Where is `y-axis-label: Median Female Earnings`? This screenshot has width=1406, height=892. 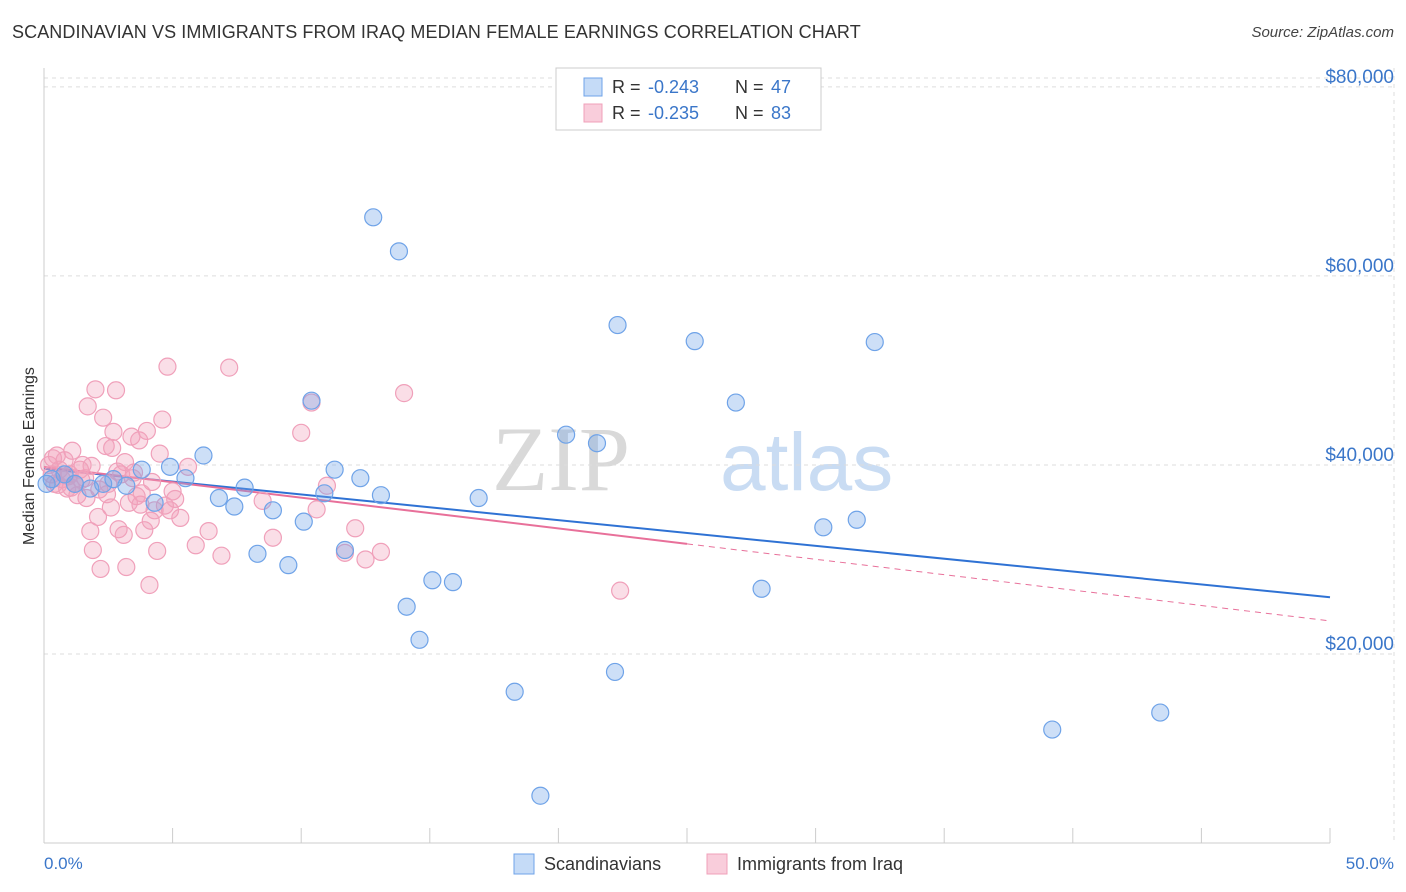
y-axis-label: Median Female Earnings is located at coordinates (29, 456).